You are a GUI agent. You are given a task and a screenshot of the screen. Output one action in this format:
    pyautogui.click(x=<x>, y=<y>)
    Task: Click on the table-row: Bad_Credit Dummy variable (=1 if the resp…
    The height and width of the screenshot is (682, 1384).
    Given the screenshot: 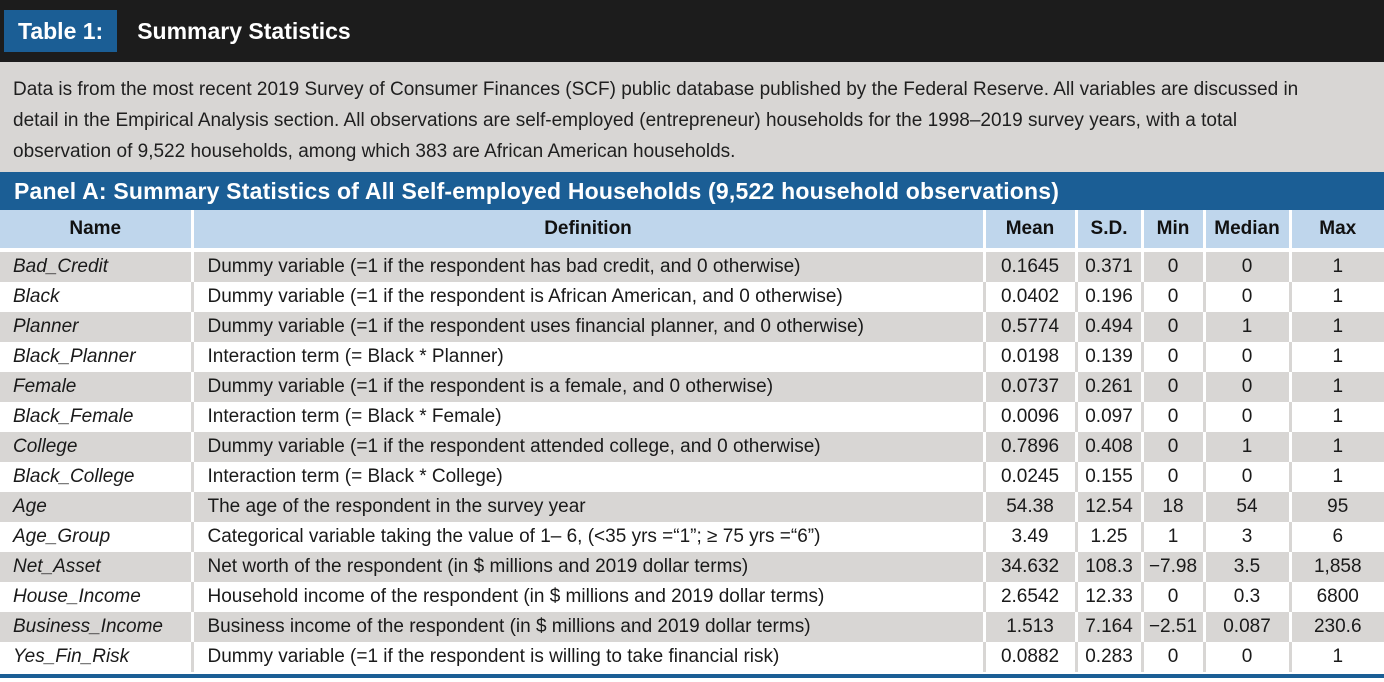 What is the action you would take?
    pyautogui.click(x=692, y=265)
    